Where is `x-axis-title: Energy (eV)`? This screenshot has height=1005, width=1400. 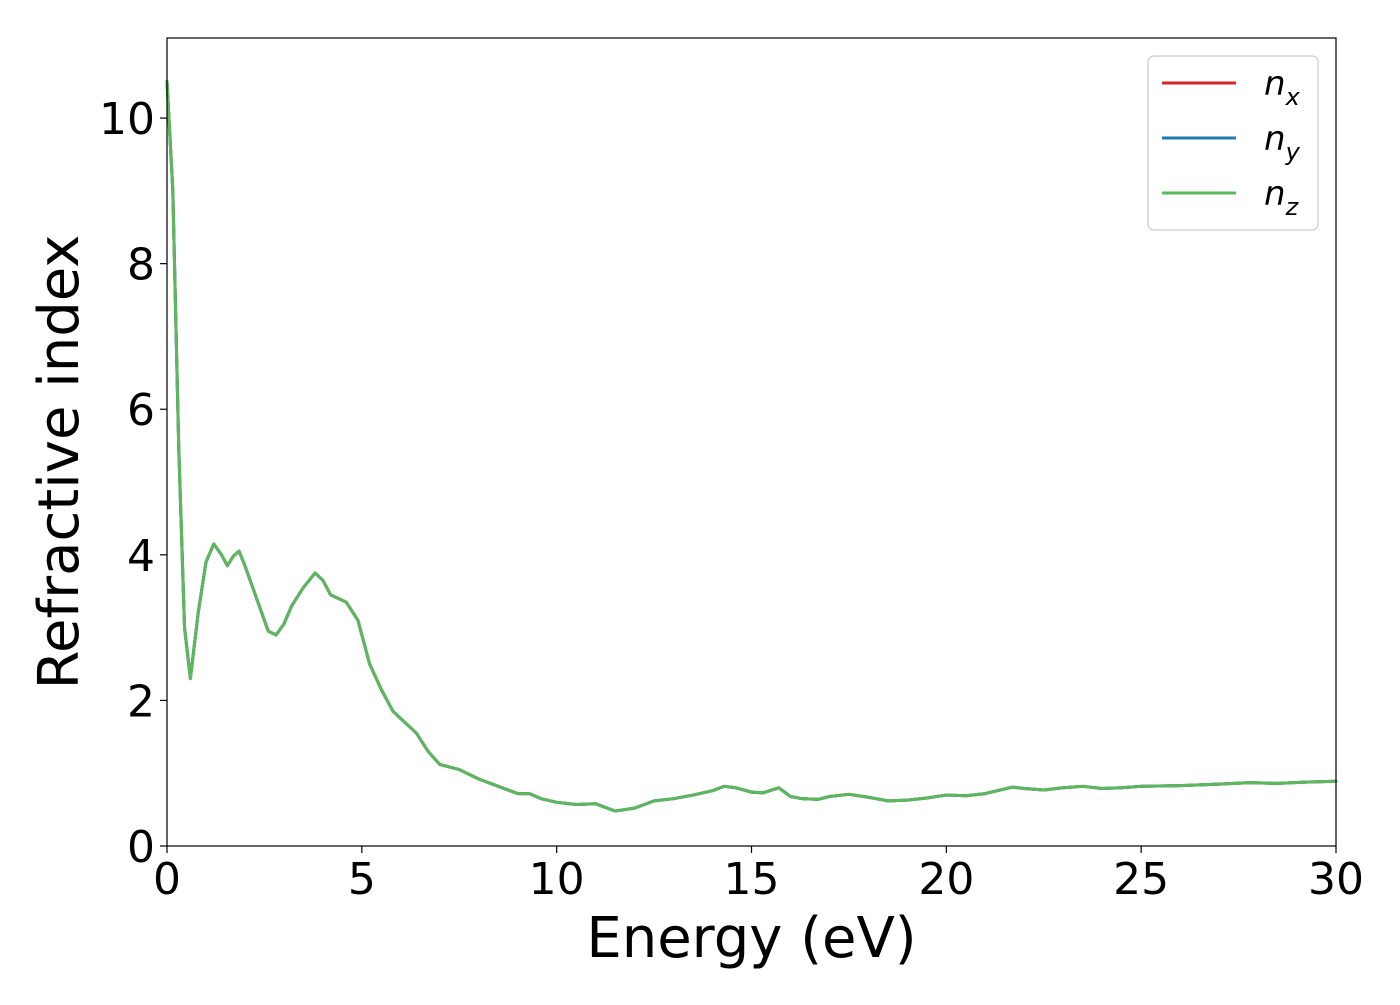 x-axis-title: Energy (eV) is located at coordinates (751, 938).